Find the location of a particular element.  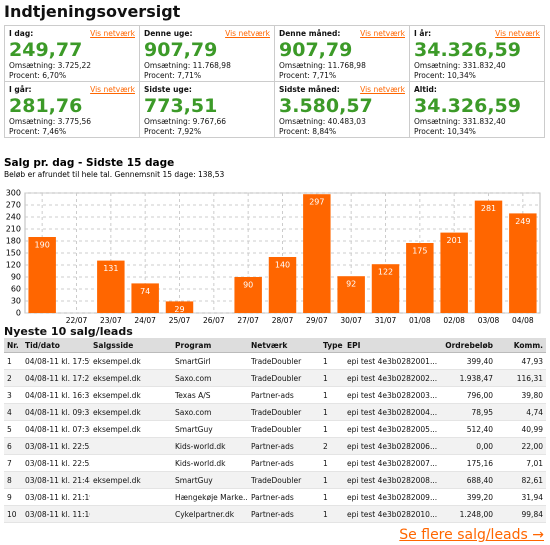

stat-value: 34.326,59 is located at coordinates (467, 106).